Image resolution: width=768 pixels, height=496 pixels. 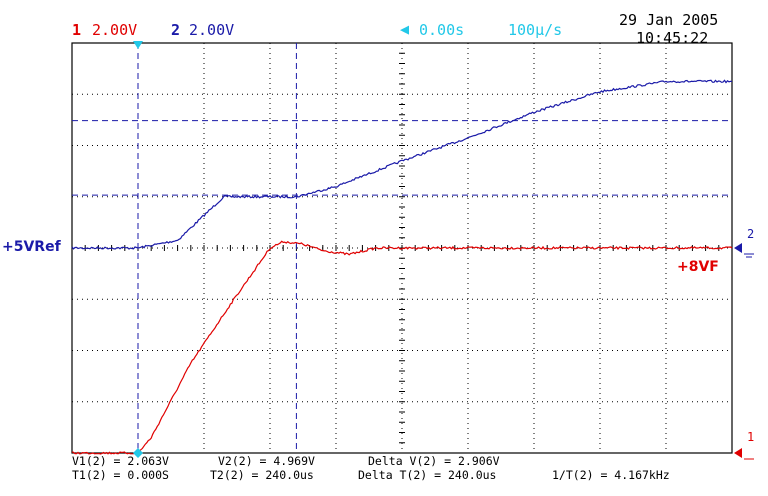 What do you see at coordinates (427, 475) in the screenshot?
I see `measure-delta-t: Delta T(2) = 240.0us` at bounding box center [427, 475].